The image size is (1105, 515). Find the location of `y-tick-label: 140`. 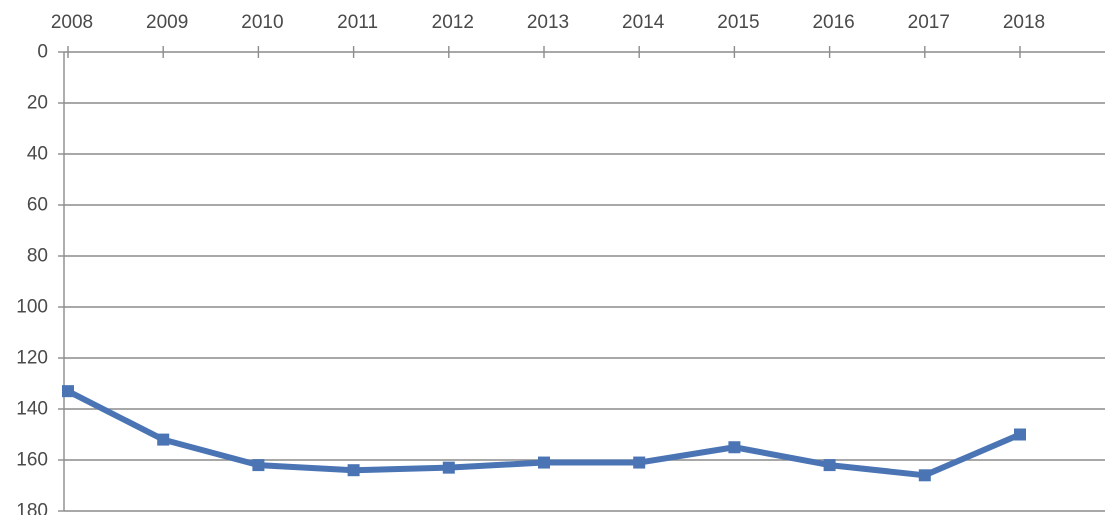

y-tick-label: 140 is located at coordinates (32, 409).